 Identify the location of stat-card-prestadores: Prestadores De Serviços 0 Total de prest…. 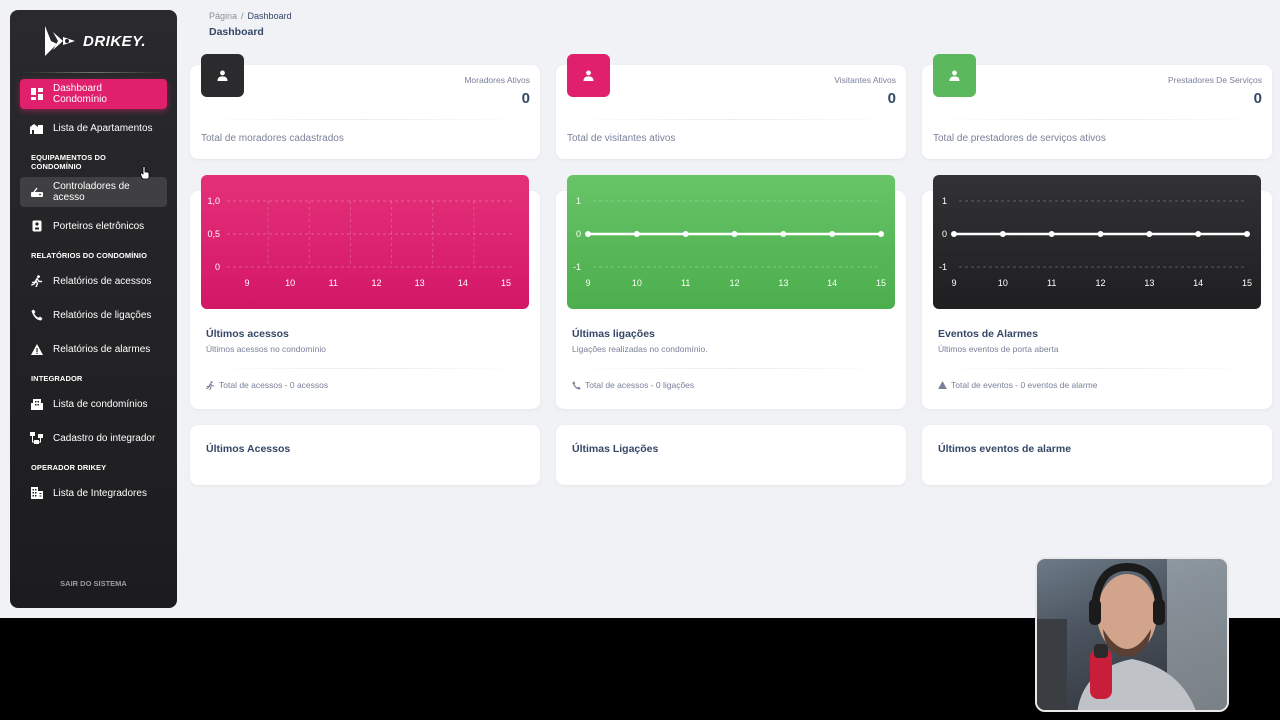
(1097, 106).